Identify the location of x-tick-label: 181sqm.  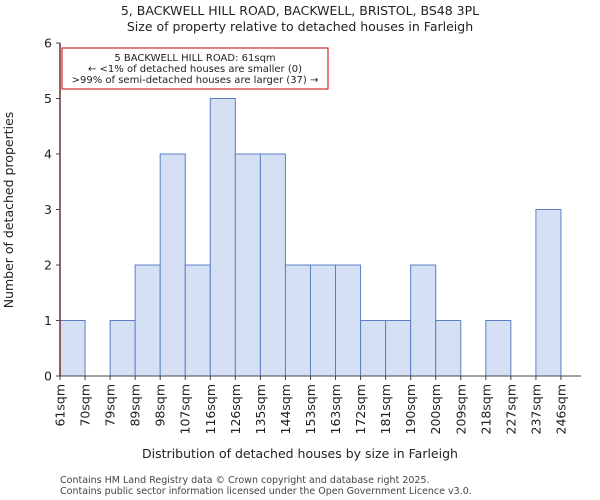
(385, 409).